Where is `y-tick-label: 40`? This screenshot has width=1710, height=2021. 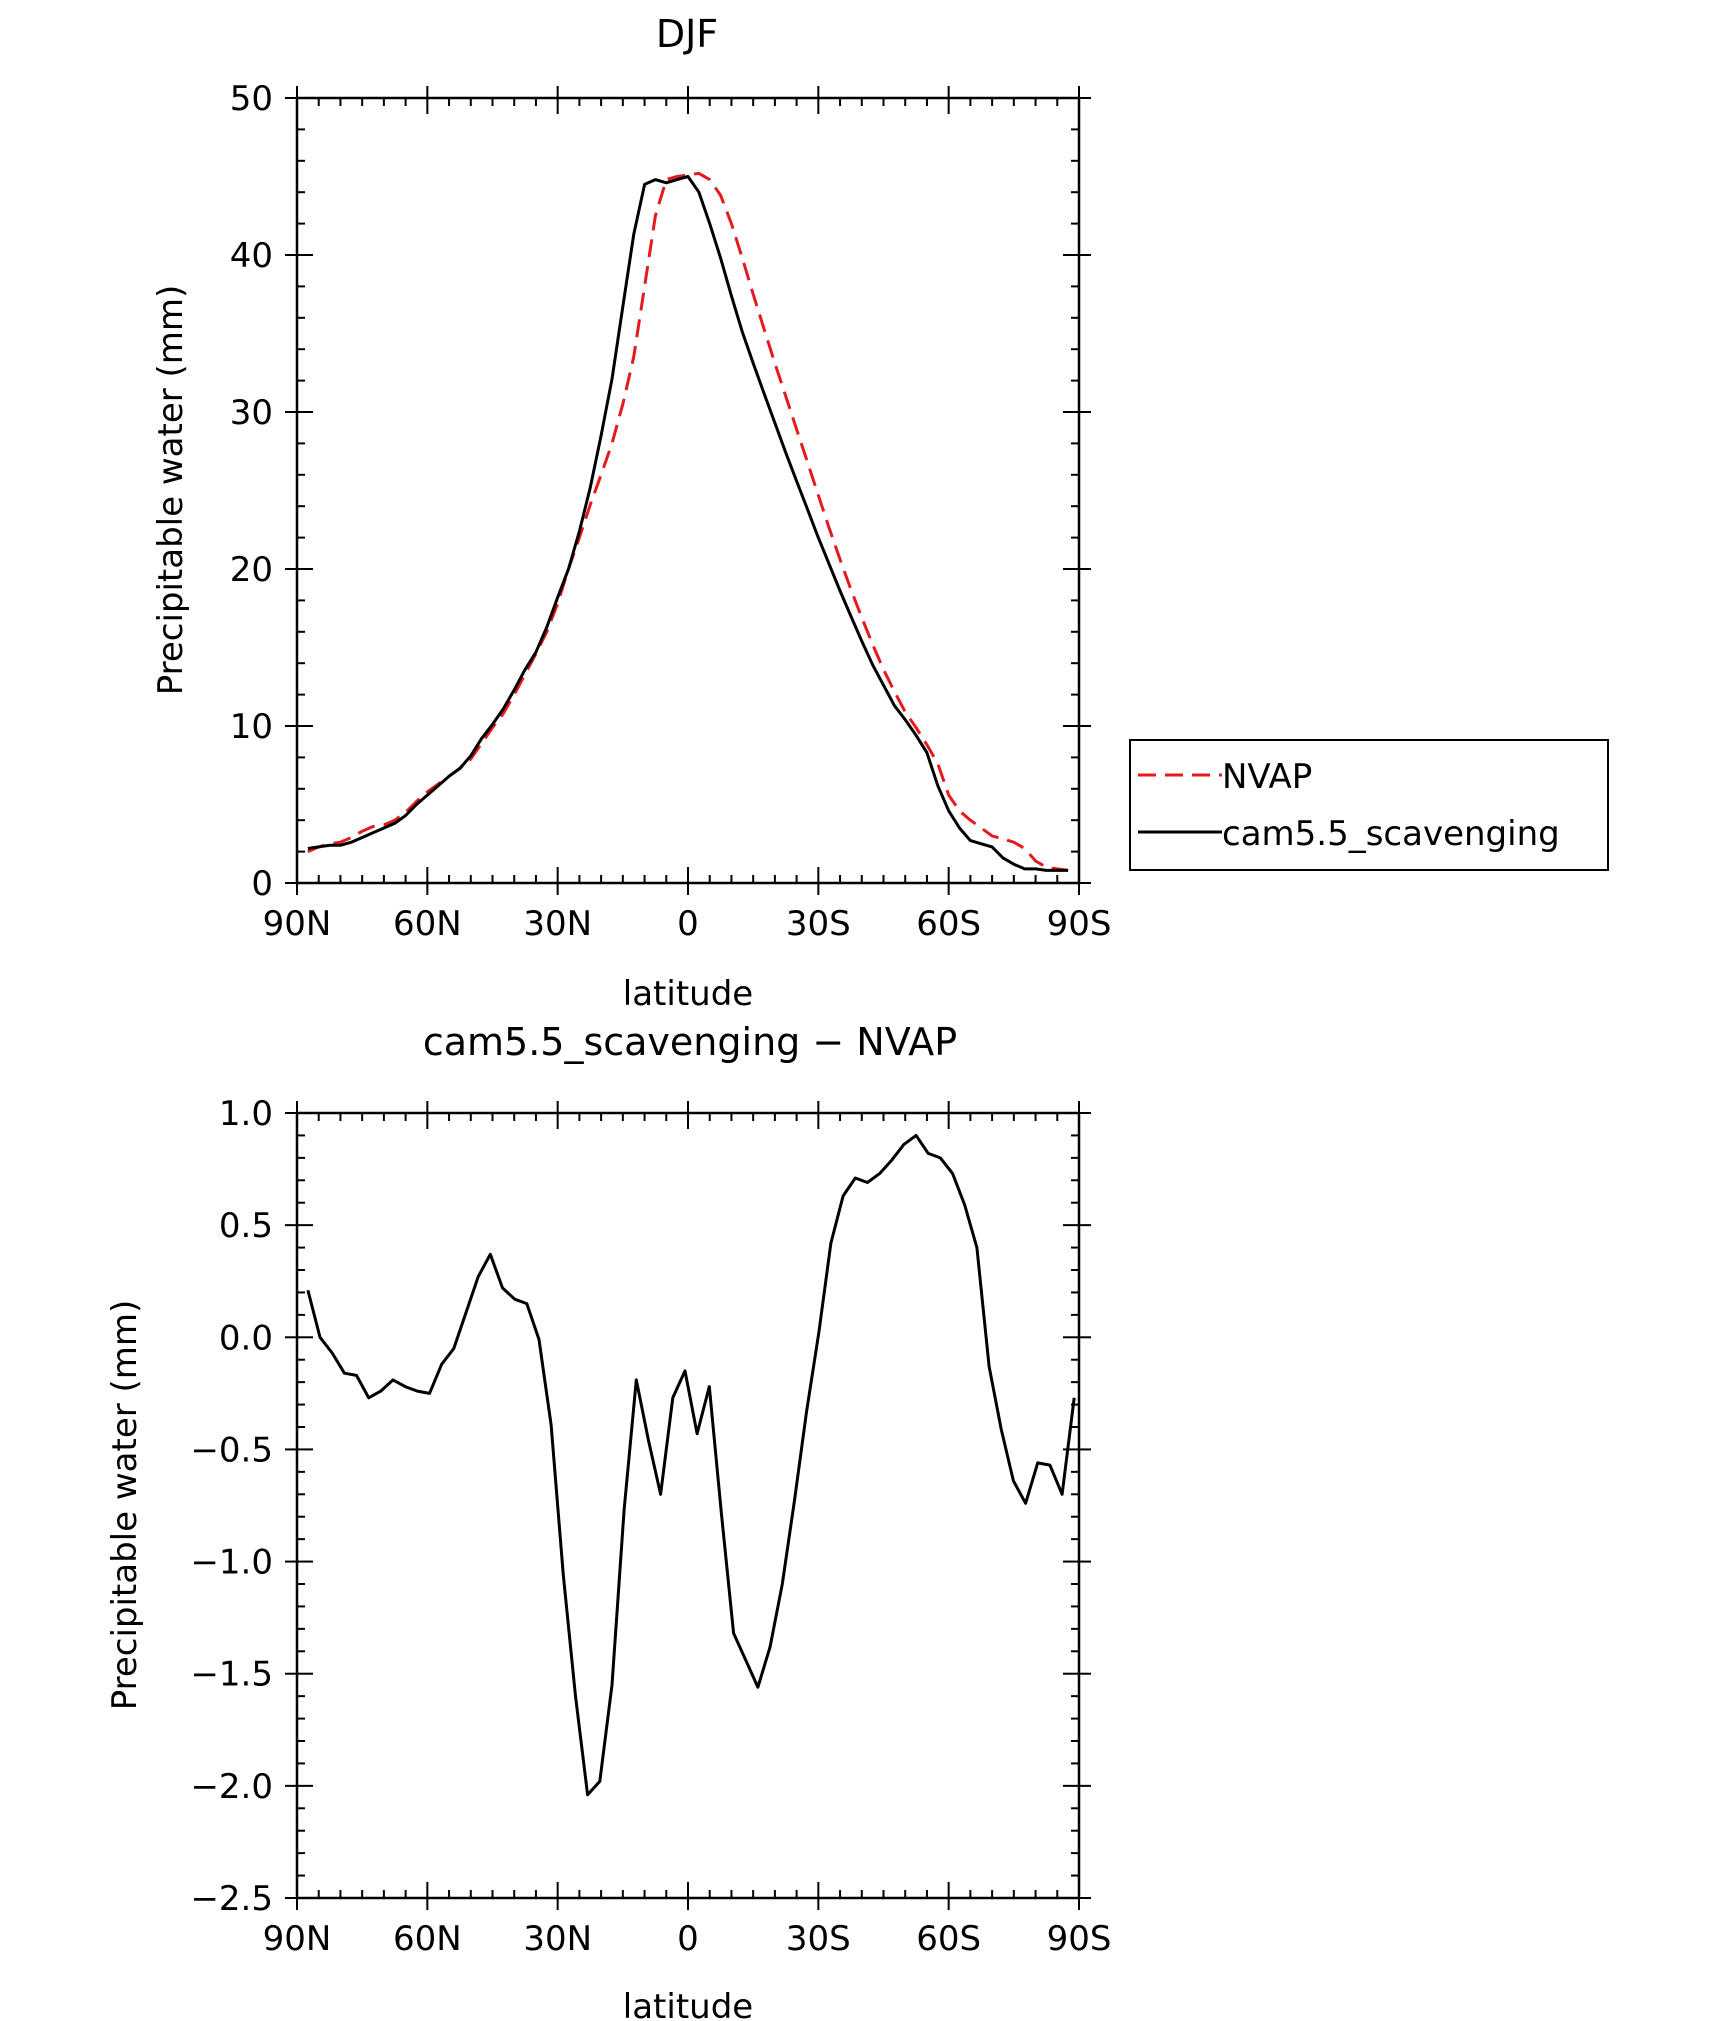 y-tick-label: 40 is located at coordinates (251, 256).